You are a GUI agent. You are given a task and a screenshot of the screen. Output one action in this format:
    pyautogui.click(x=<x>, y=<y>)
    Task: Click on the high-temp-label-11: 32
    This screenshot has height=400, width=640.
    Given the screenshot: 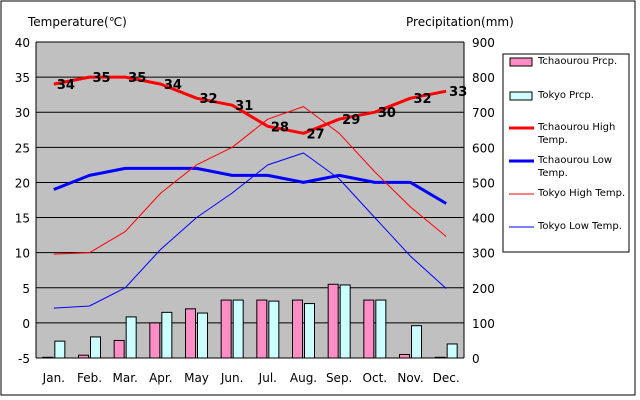 What is the action you would take?
    pyautogui.click(x=423, y=99)
    